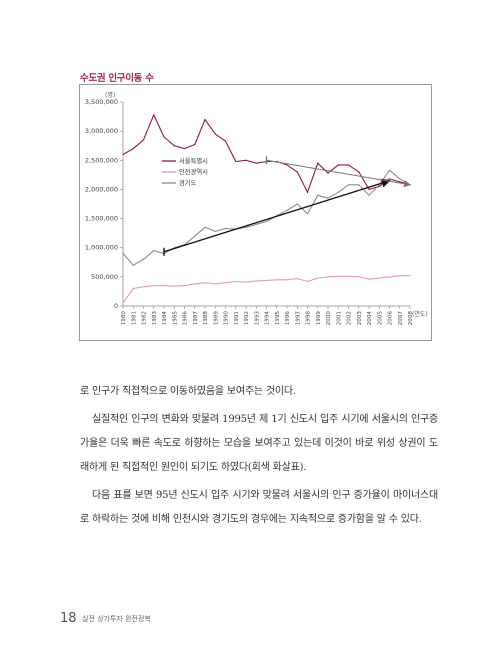 This screenshot has height=669, width=500. What do you see at coordinates (329, 318) in the screenshot?
I see `x-tick-label: 2000` at bounding box center [329, 318].